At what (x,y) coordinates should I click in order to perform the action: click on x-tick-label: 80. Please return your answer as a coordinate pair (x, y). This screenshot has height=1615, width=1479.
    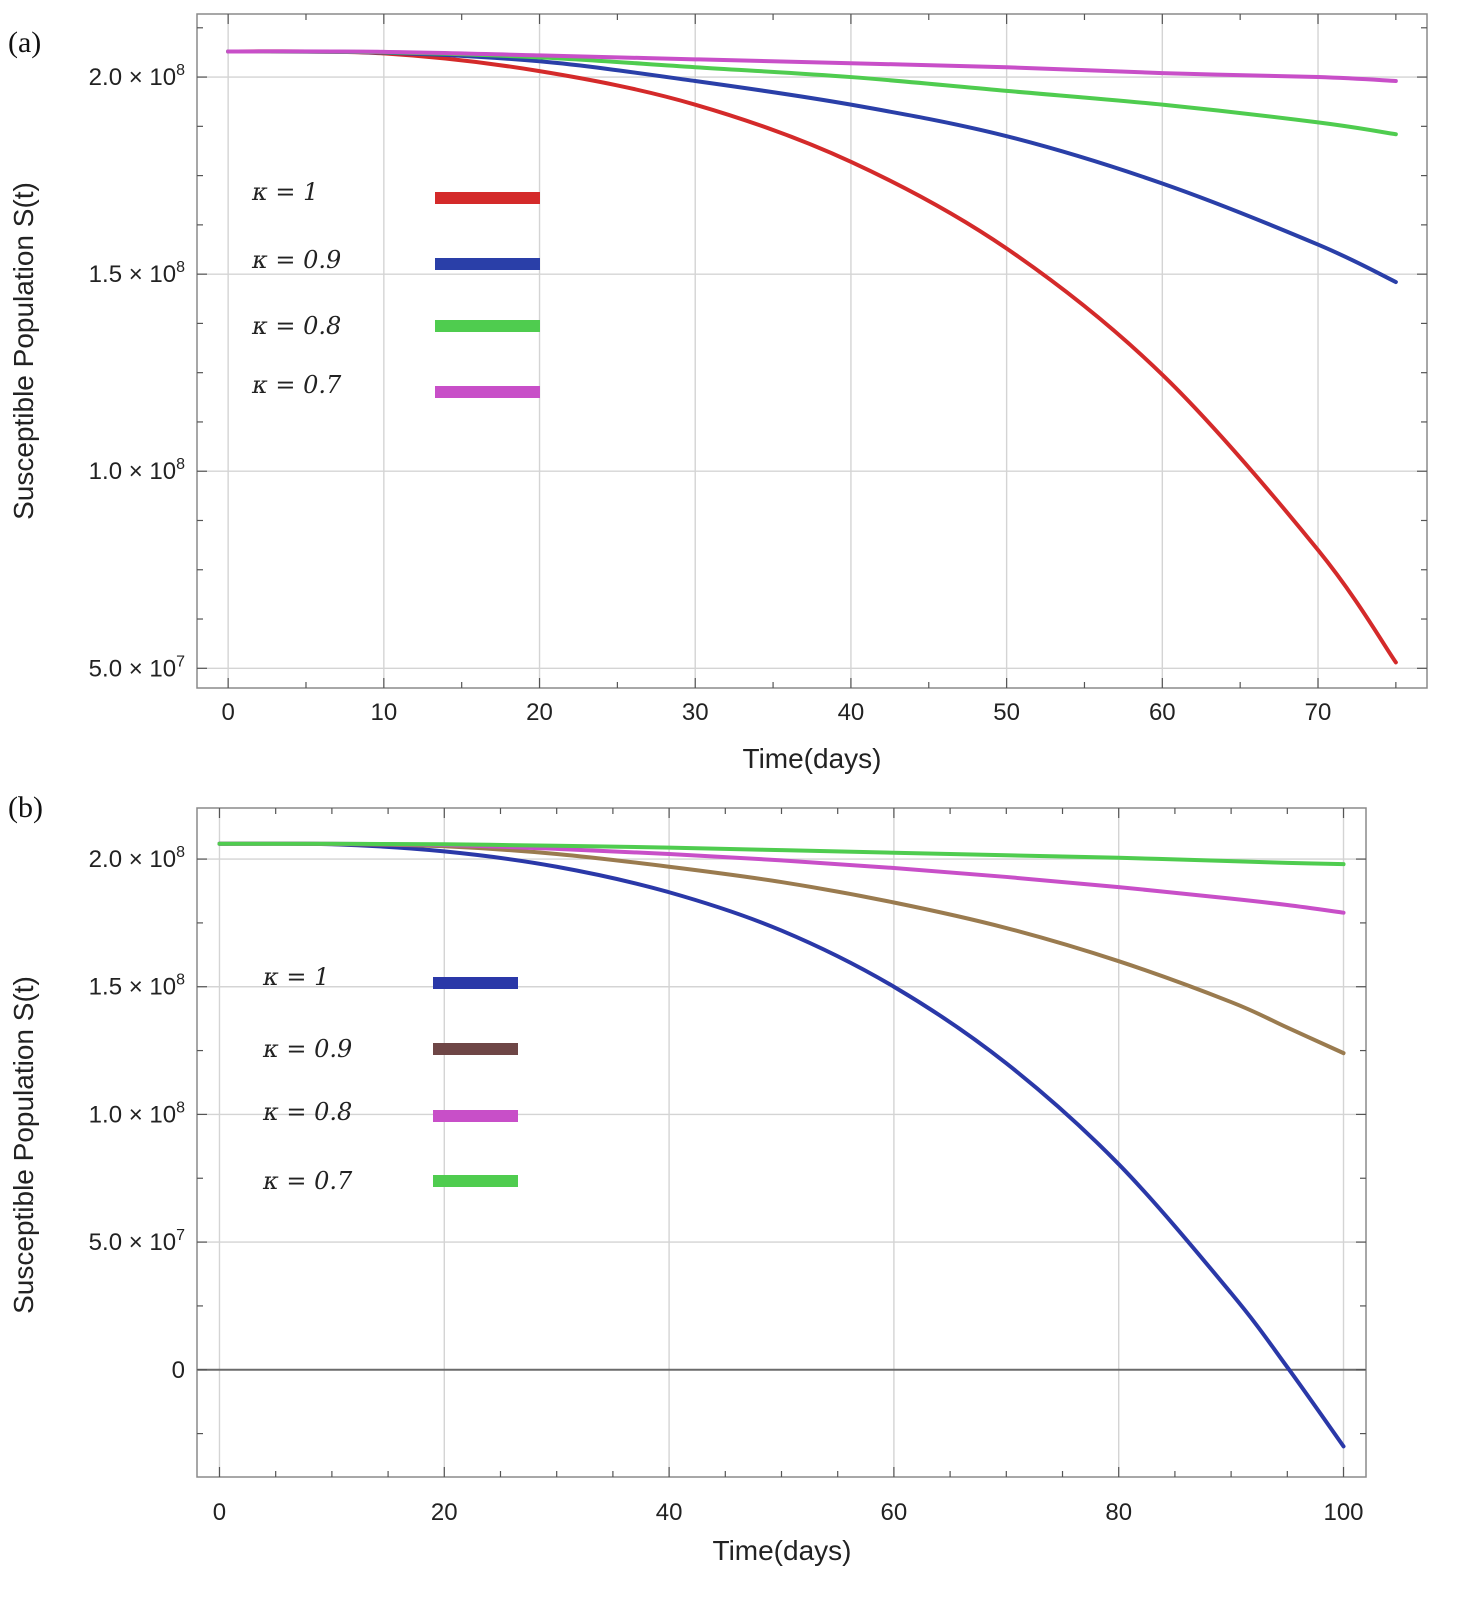
    Looking at the image, I should click on (1118, 1512).